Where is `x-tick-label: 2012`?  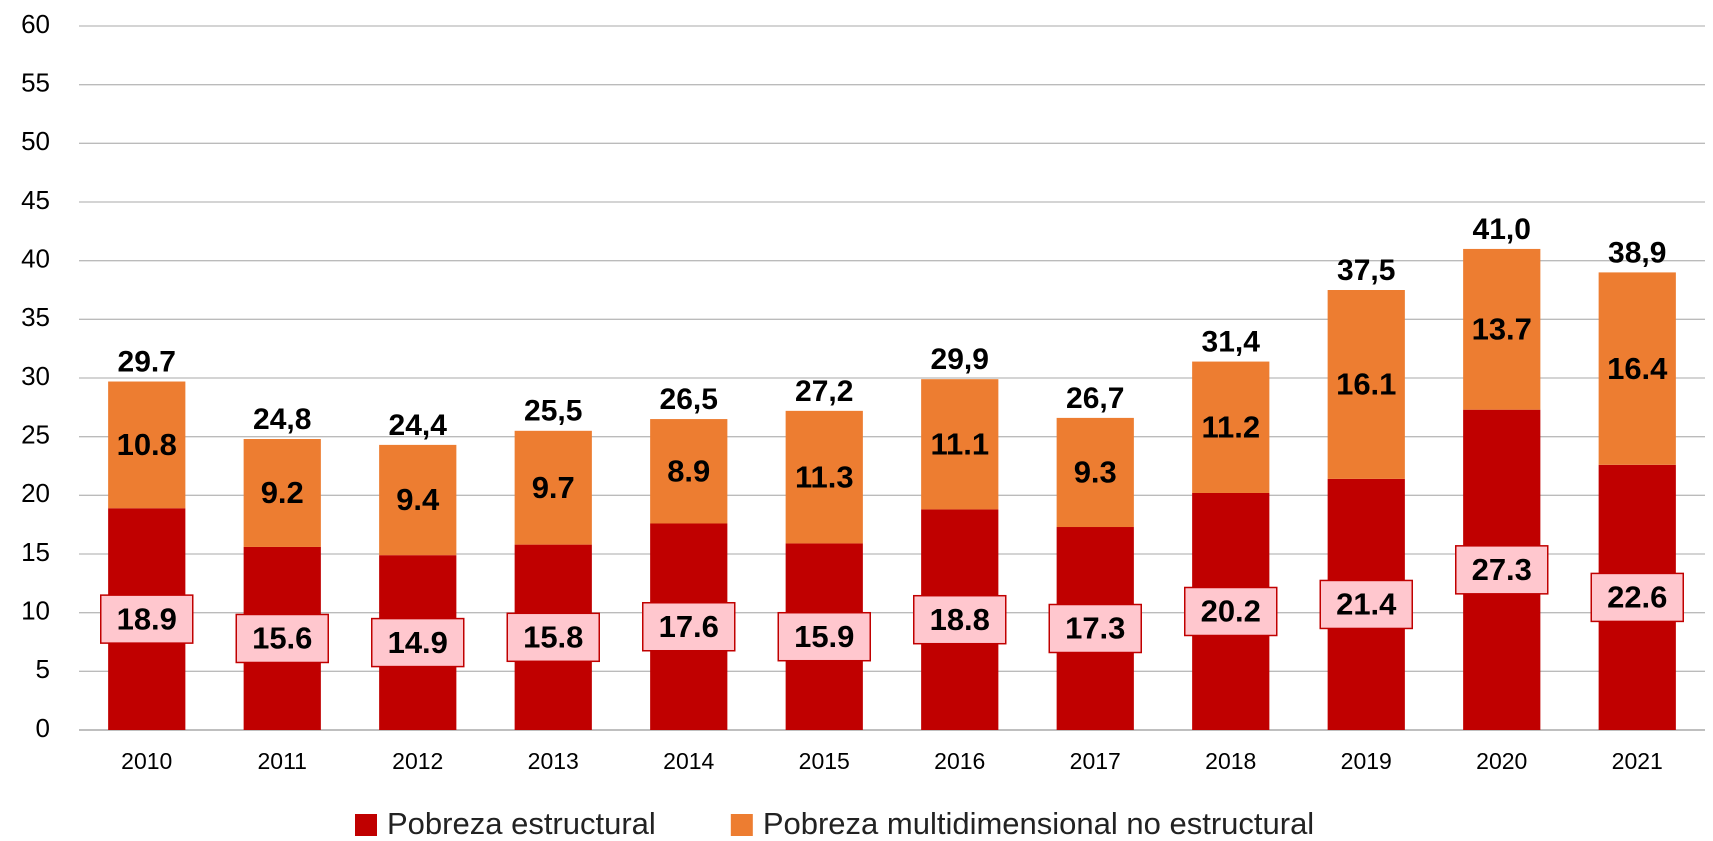 x-tick-label: 2012 is located at coordinates (417, 761).